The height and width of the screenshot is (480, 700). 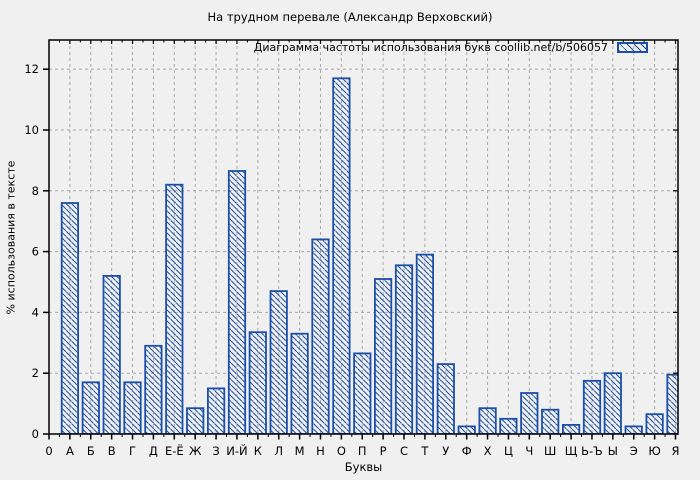 What do you see at coordinates (91, 451) in the screenshot?
I see `x-tick-label-Б: Б` at bounding box center [91, 451].